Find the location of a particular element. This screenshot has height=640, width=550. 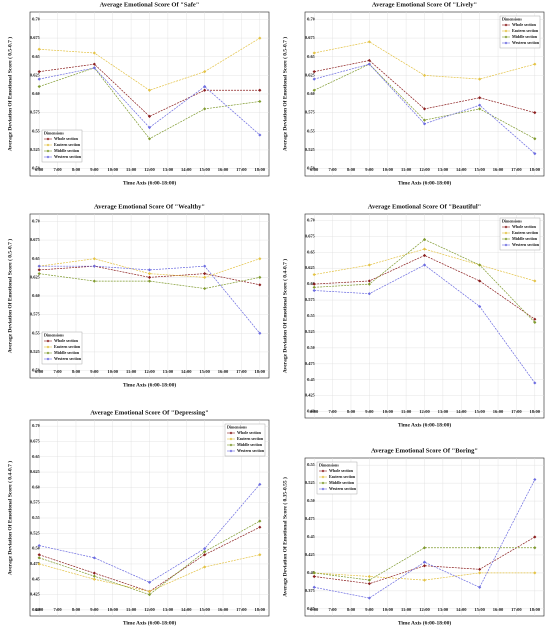

legend-label: Middle section is located at coordinates (525, 238).